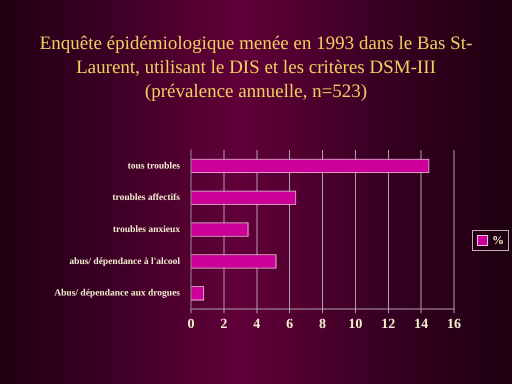 This screenshot has width=512, height=384. Describe the element at coordinates (146, 230) in the screenshot. I see `y-tick-label: troubles anxieux` at that location.